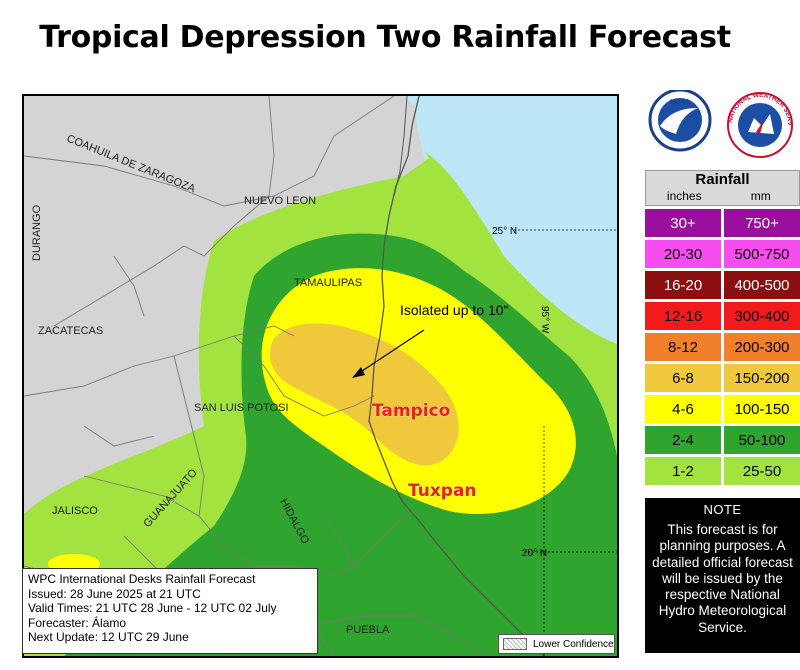 This screenshot has width=800, height=670. What do you see at coordinates (762, 409) in the screenshot?
I see `legend-mm-cell: 100-150` at bounding box center [762, 409].